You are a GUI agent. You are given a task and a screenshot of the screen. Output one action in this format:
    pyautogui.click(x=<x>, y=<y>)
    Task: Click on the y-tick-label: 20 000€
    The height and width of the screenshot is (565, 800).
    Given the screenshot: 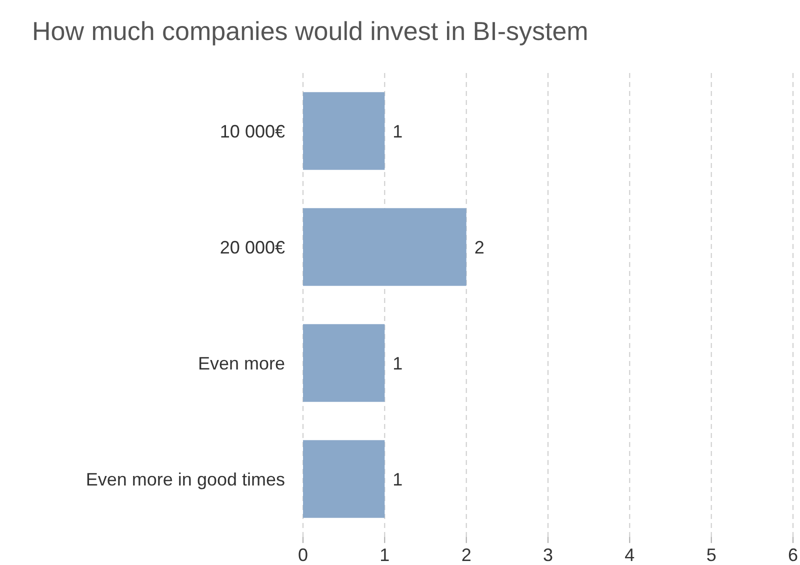 What is the action you would take?
    pyautogui.click(x=252, y=247)
    